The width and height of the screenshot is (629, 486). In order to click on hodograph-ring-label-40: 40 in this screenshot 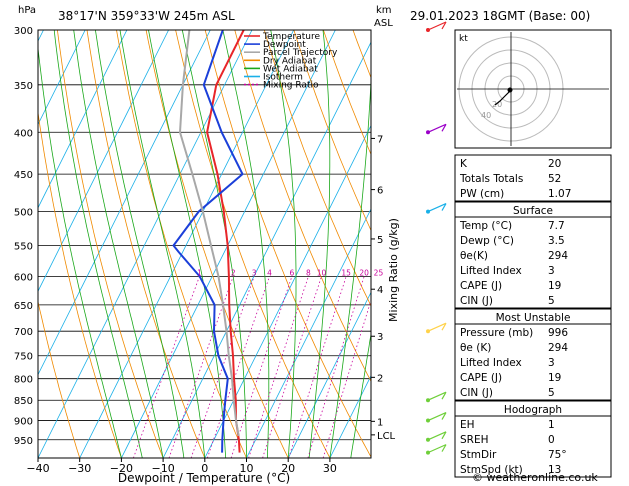, I will do `click(486, 115)`.